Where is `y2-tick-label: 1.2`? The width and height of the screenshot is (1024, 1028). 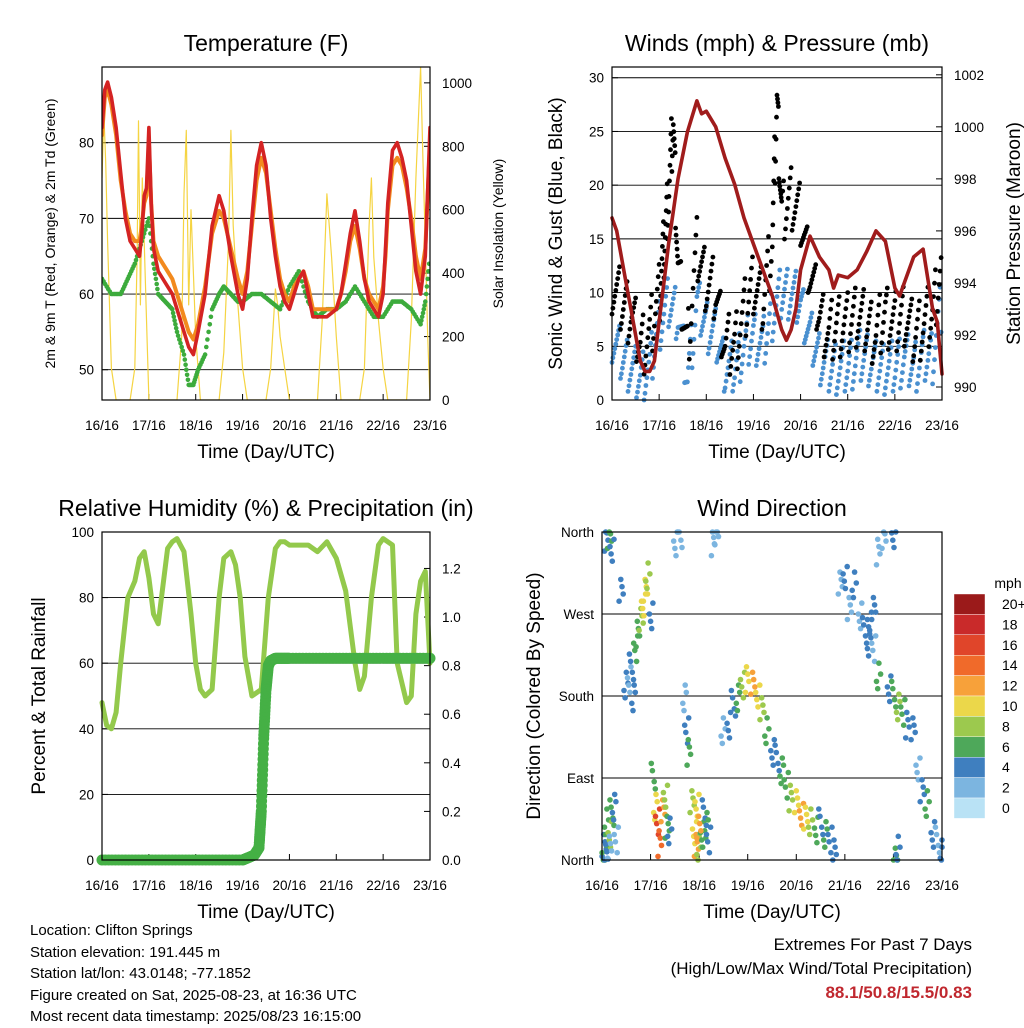
y2-tick-label: 1.2 is located at coordinates (451, 568).